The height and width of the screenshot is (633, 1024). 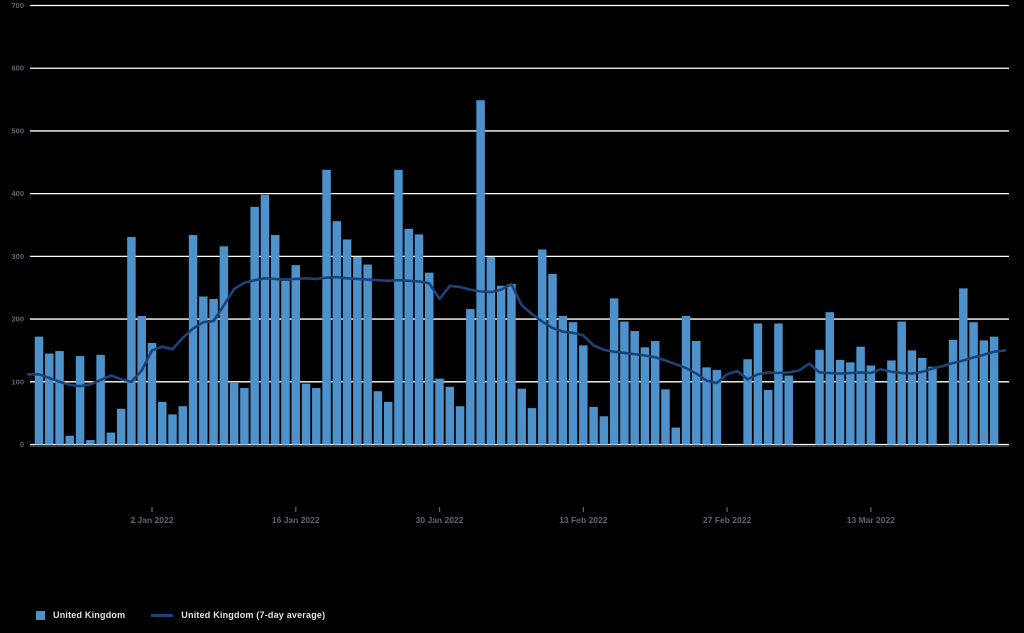 I want to click on y-axis-label-700: 700, so click(x=17, y=5).